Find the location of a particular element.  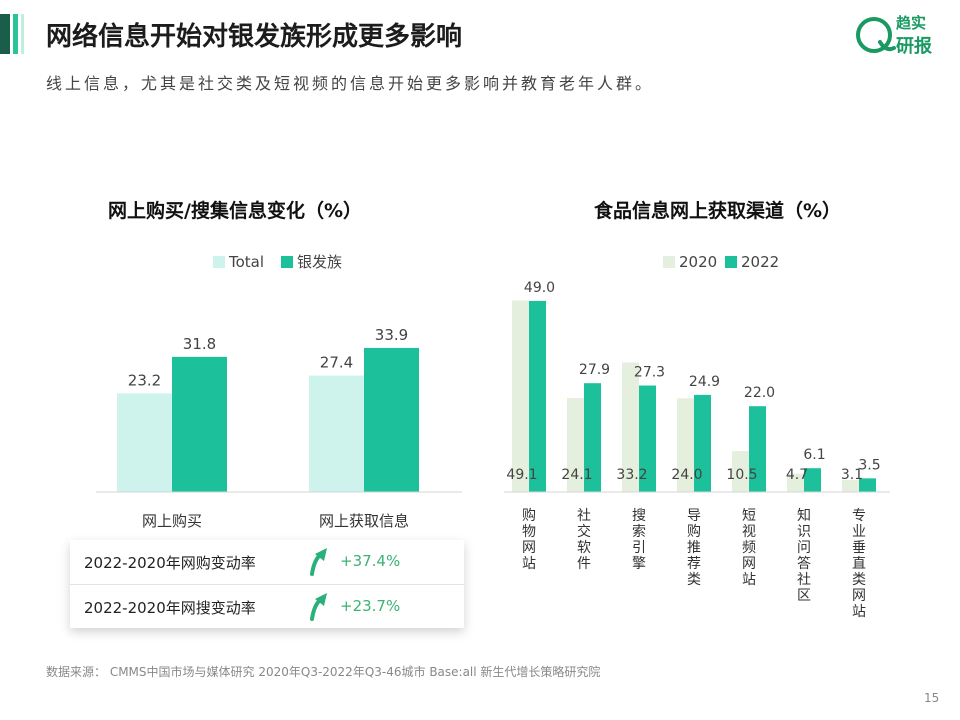

data-label: 24.1 is located at coordinates (576, 475).